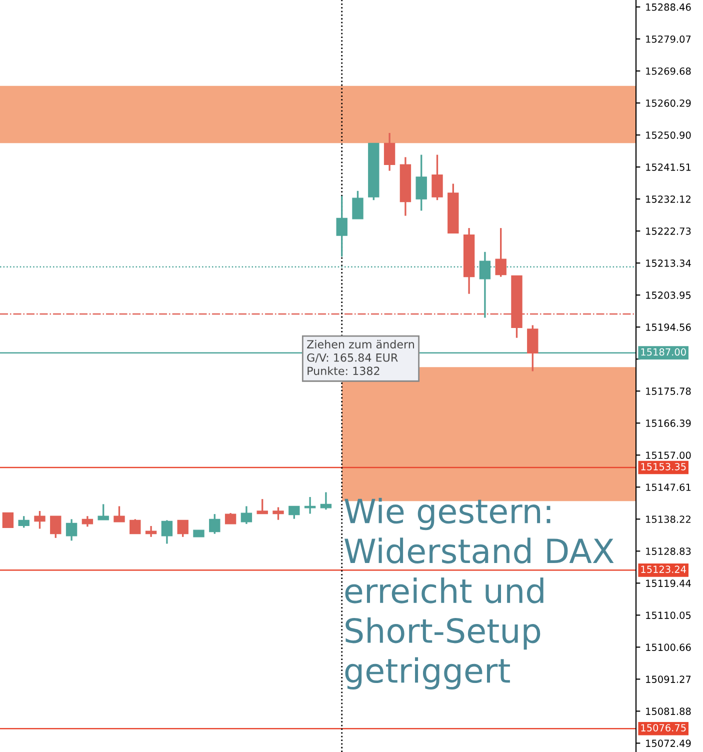  Describe the element at coordinates (668, 71) in the screenshot. I see `y-tick-label: 15269.68` at that location.